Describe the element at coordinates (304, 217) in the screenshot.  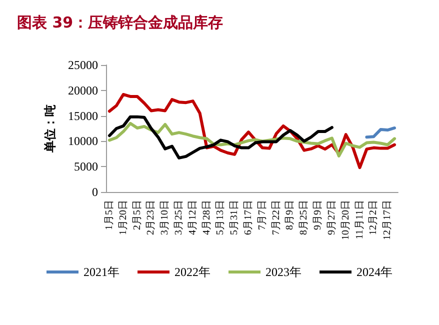
I see `x-tick-label: 8月25日` at that location.